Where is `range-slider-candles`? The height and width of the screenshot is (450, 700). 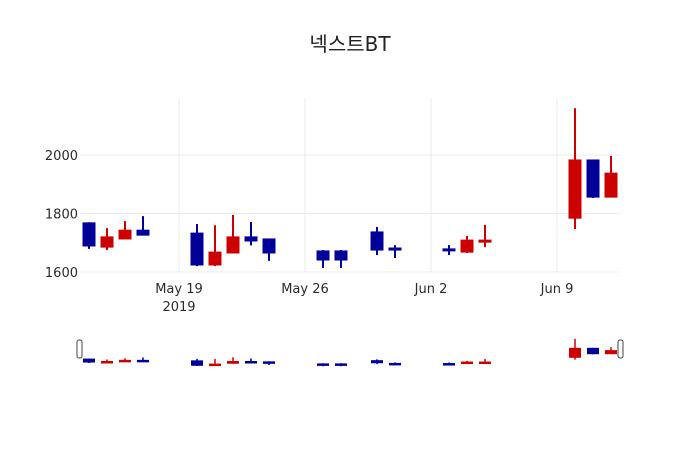 range-slider-candles is located at coordinates (350, 353).